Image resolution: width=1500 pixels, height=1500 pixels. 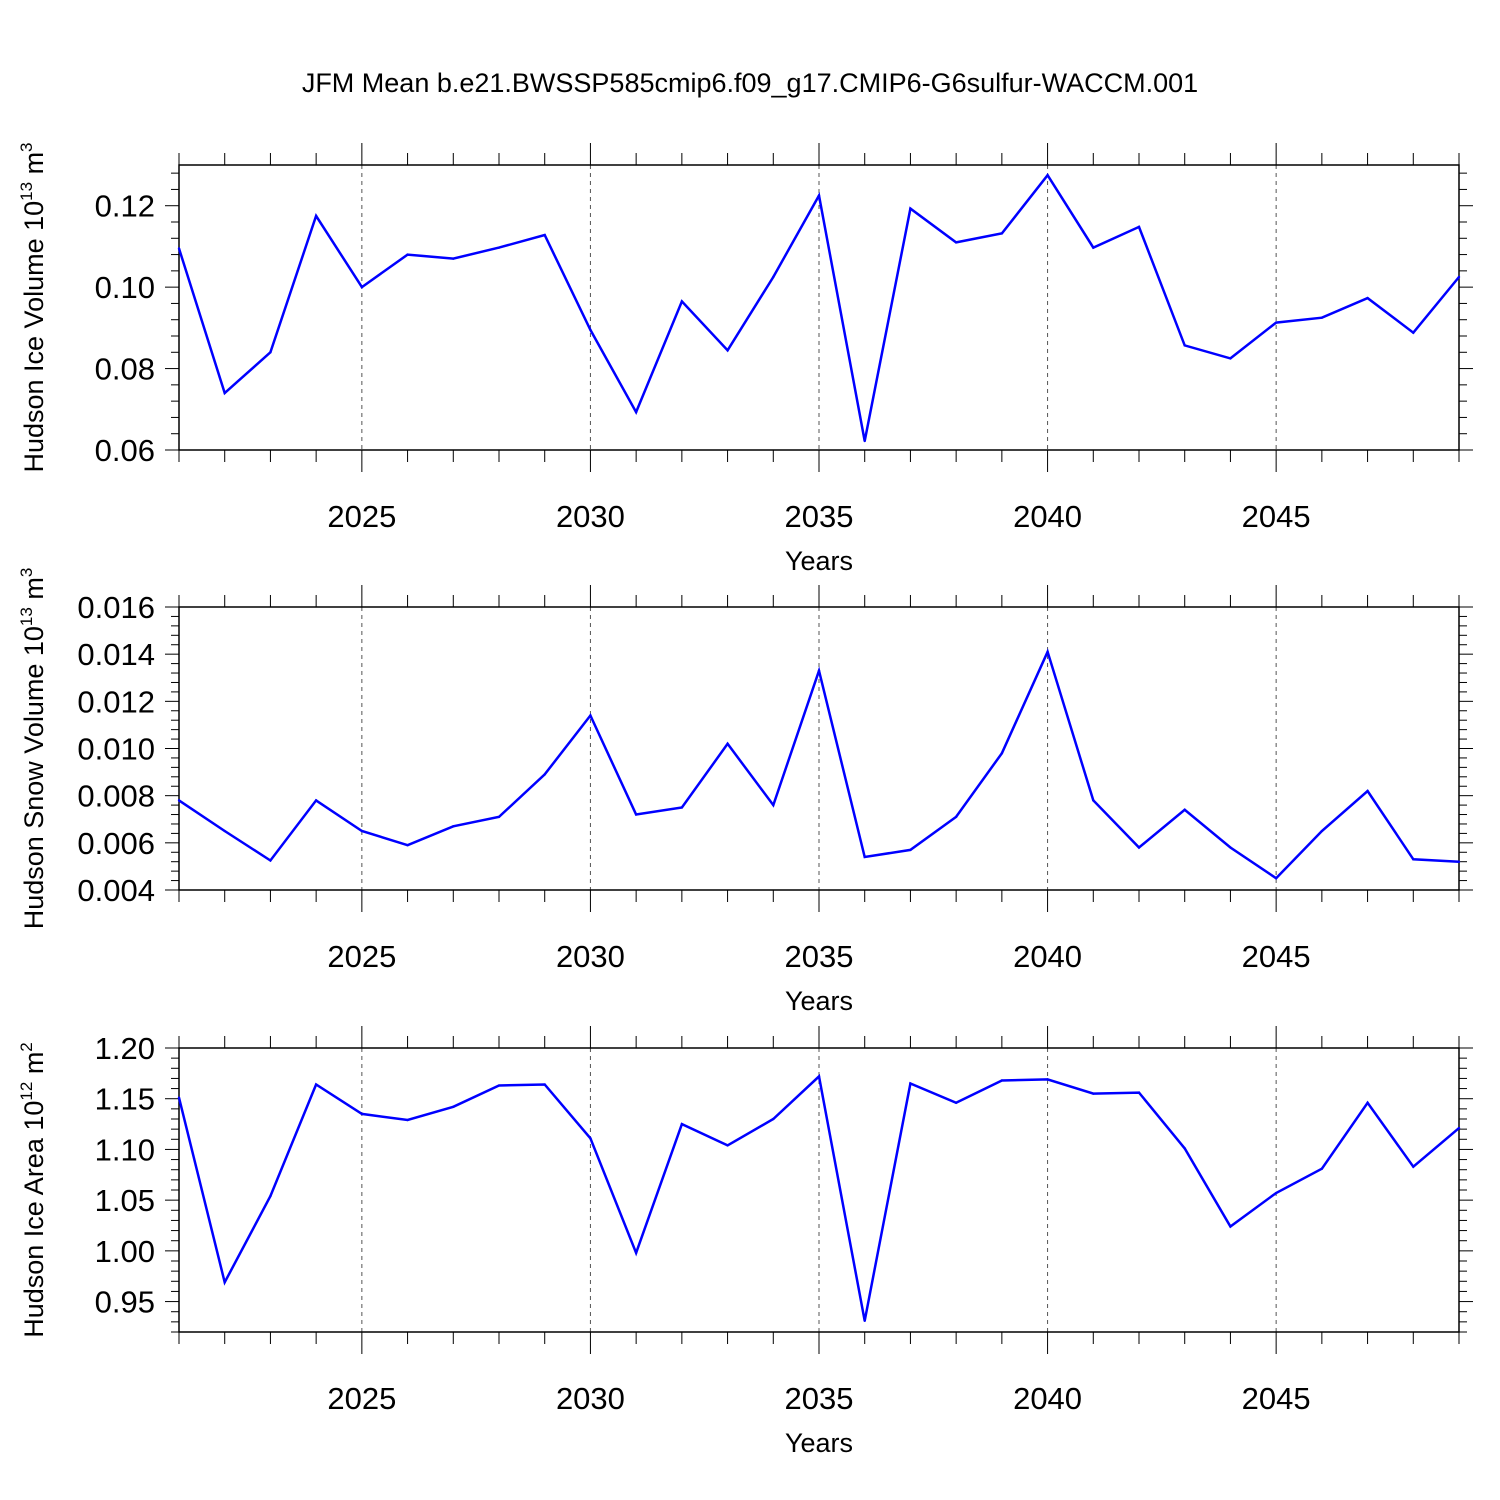 What do you see at coordinates (819, 561) in the screenshot?
I see `x-axis-title: Years` at bounding box center [819, 561].